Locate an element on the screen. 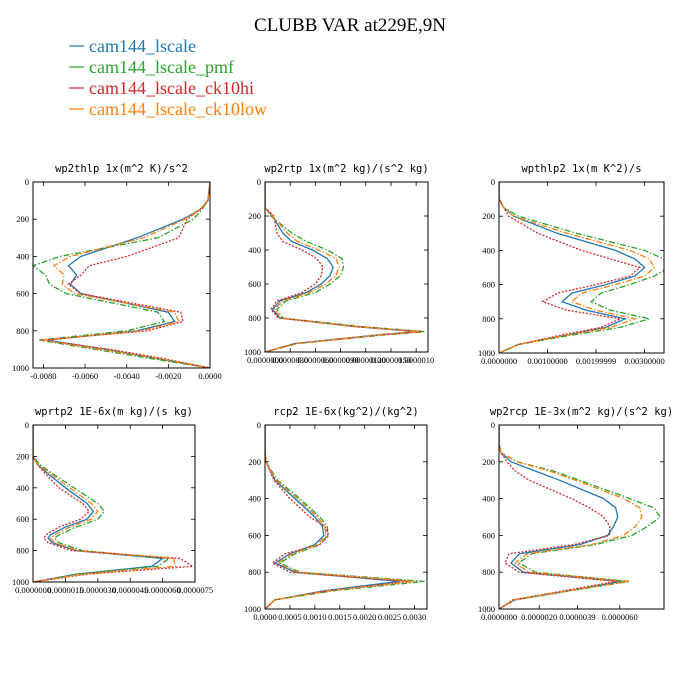  panel-2-series-cam144_lscale_ck10low is located at coordinates (342, 267).